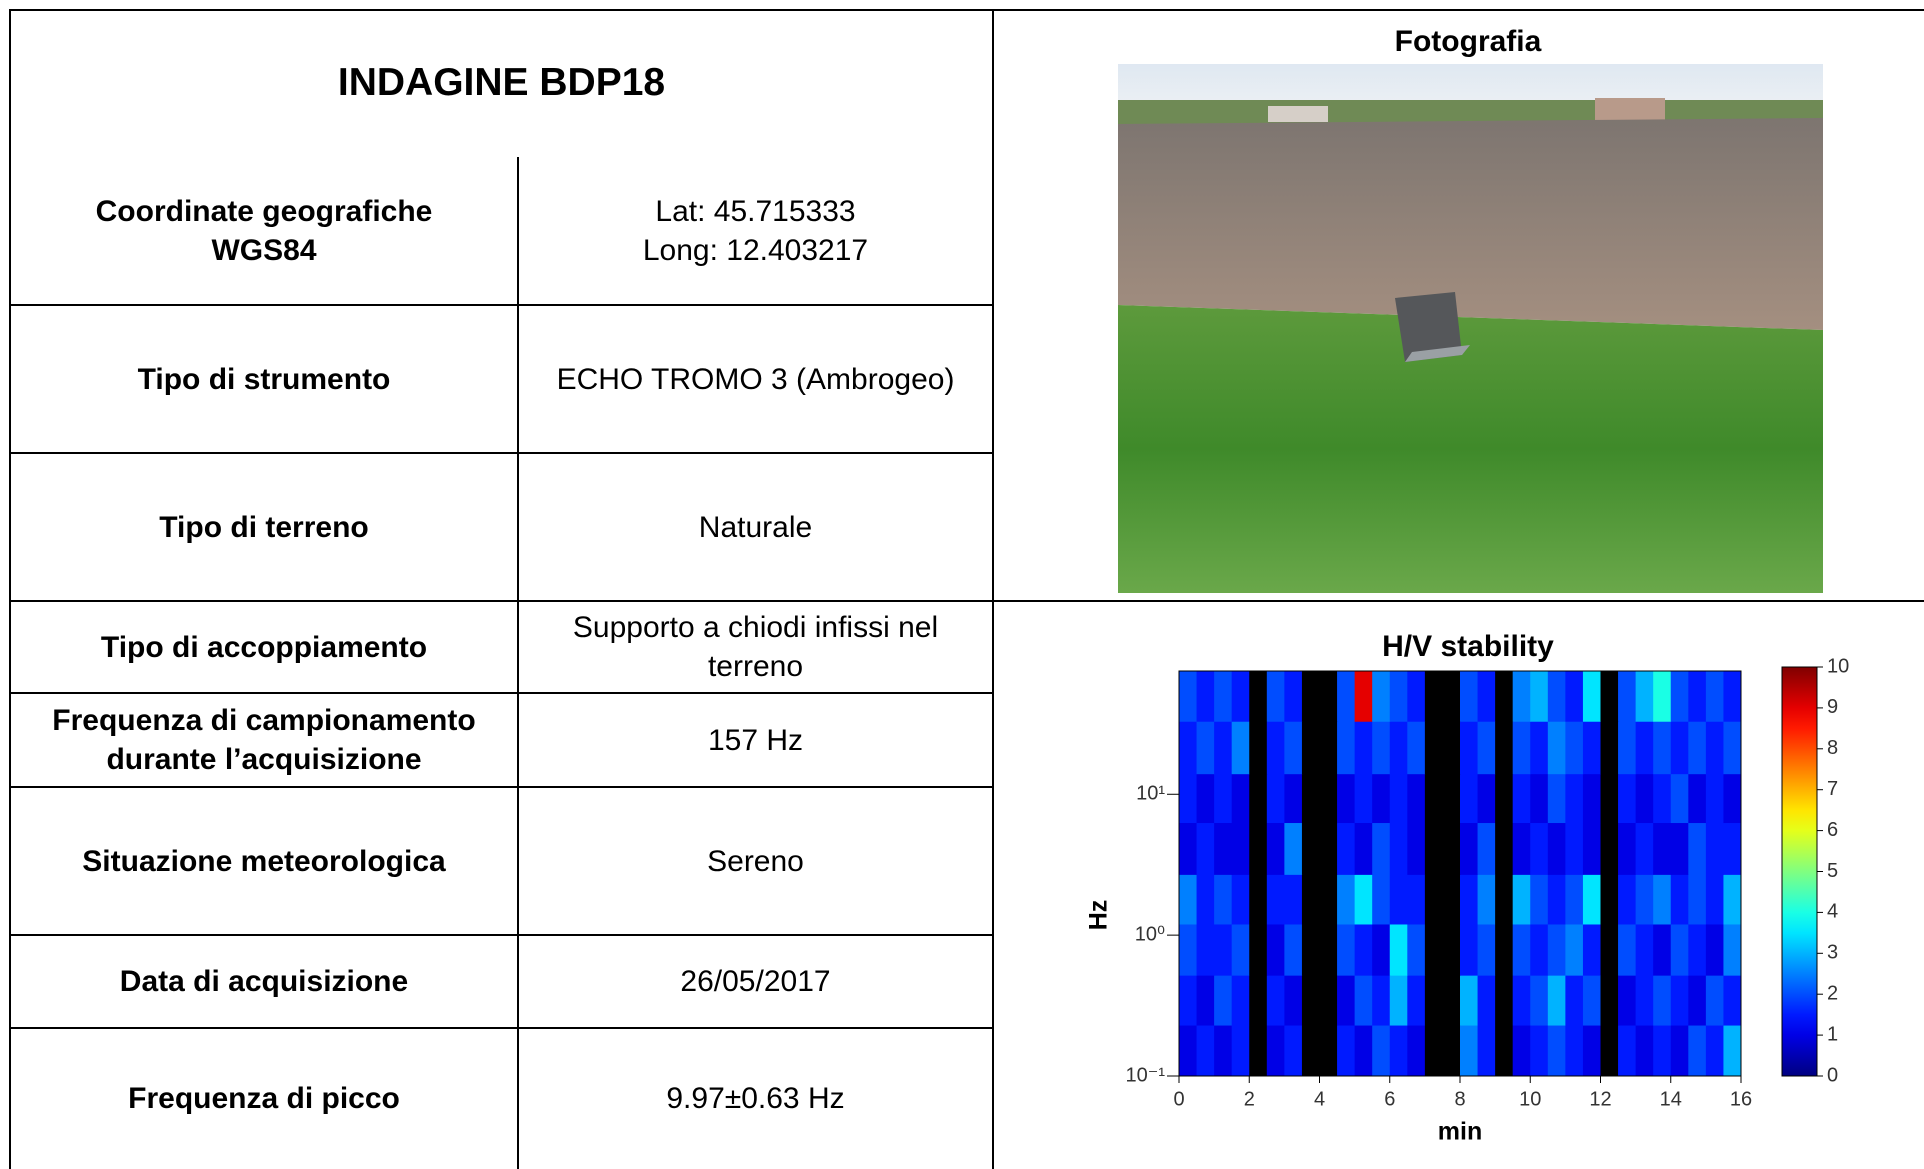 This screenshot has width=1924, height=1169. What do you see at coordinates (1838, 666) in the screenshot?
I see `colorbar-tick-label: 10` at bounding box center [1838, 666].